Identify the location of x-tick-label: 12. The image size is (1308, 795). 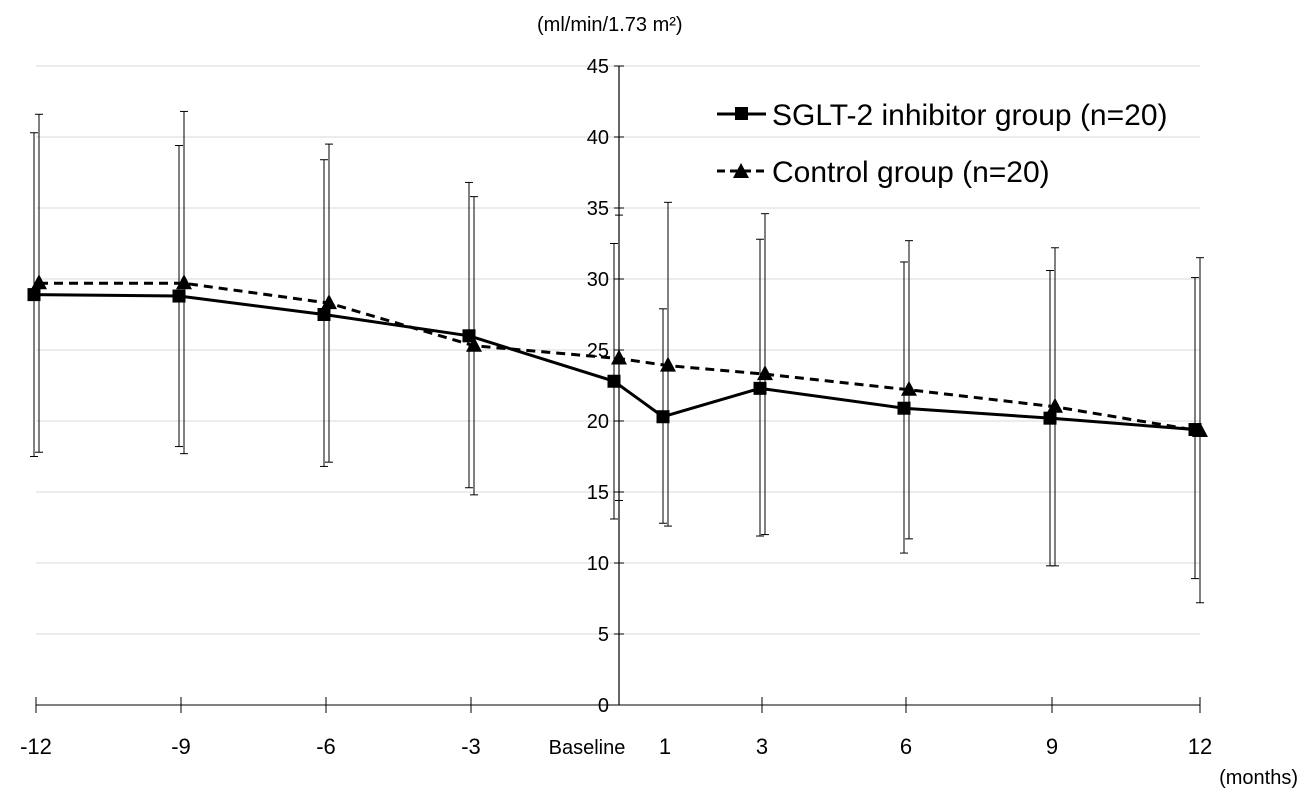
(1200, 746).